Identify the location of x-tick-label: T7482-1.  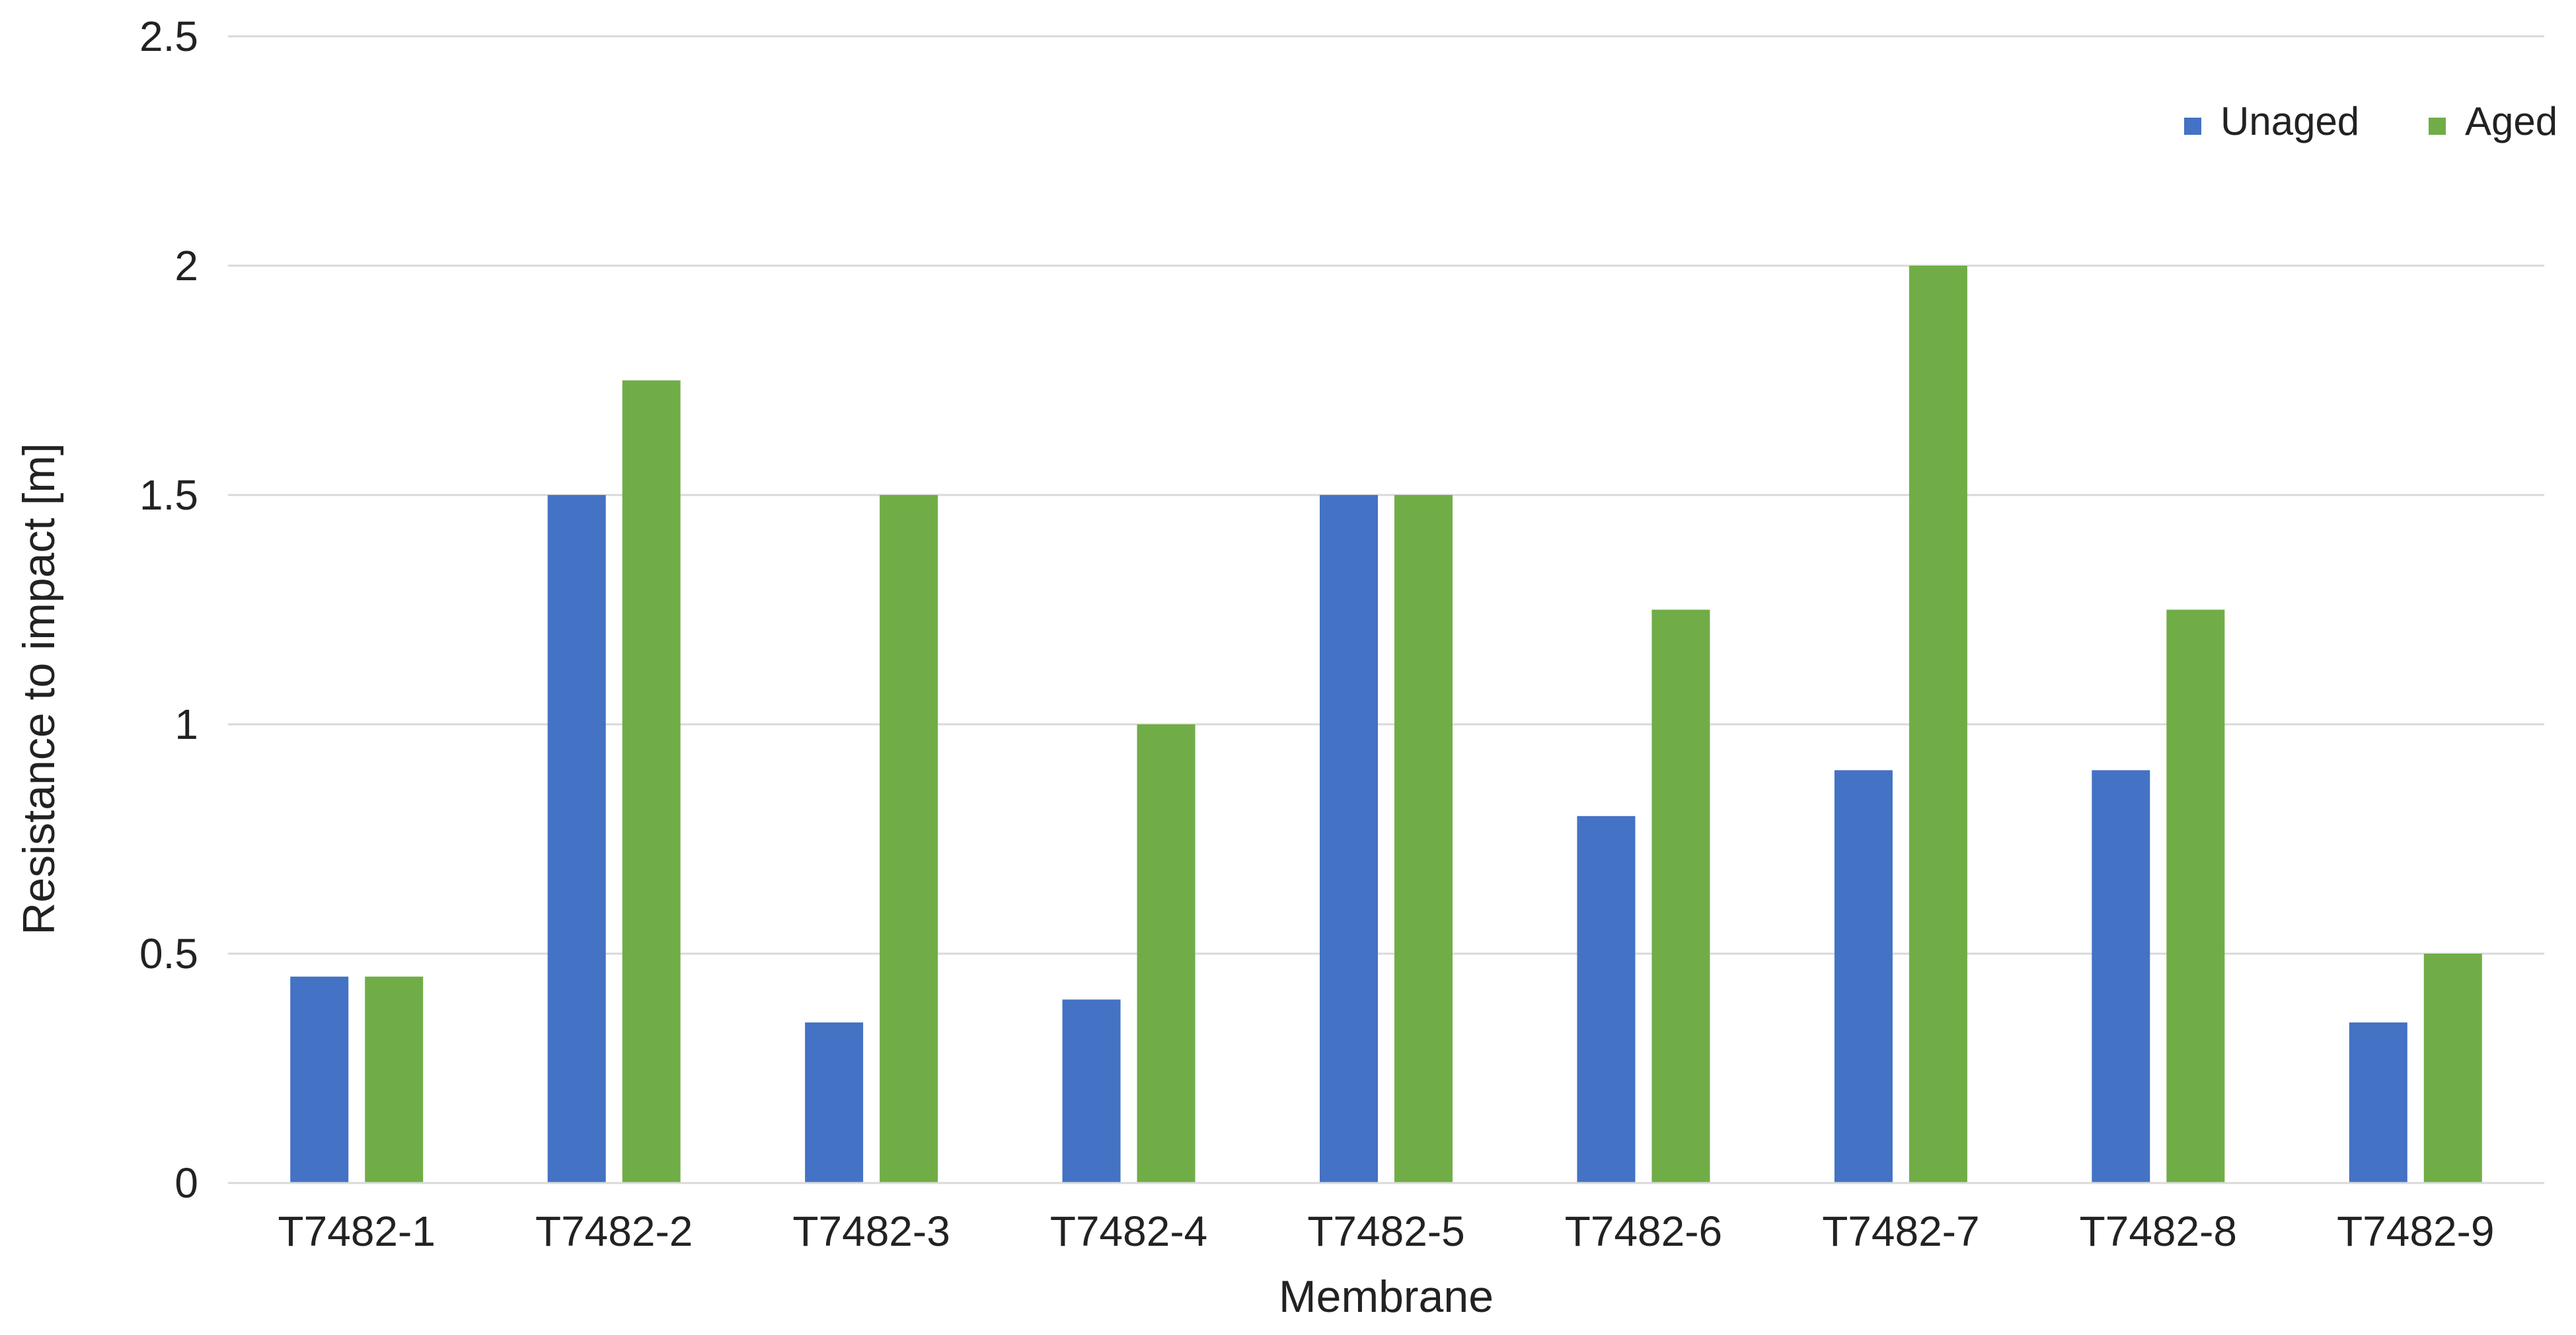
(357, 1231).